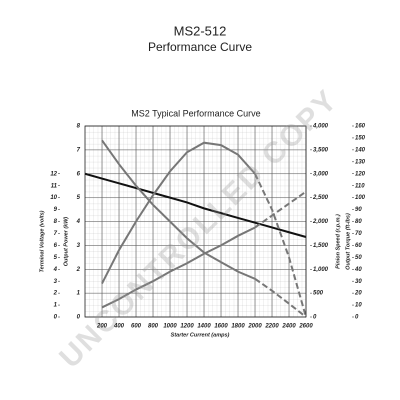 This screenshot has width=400, height=400. Describe the element at coordinates (66, 242) in the screenshot. I see `y-axis-title: Output Power (kW)` at that location.